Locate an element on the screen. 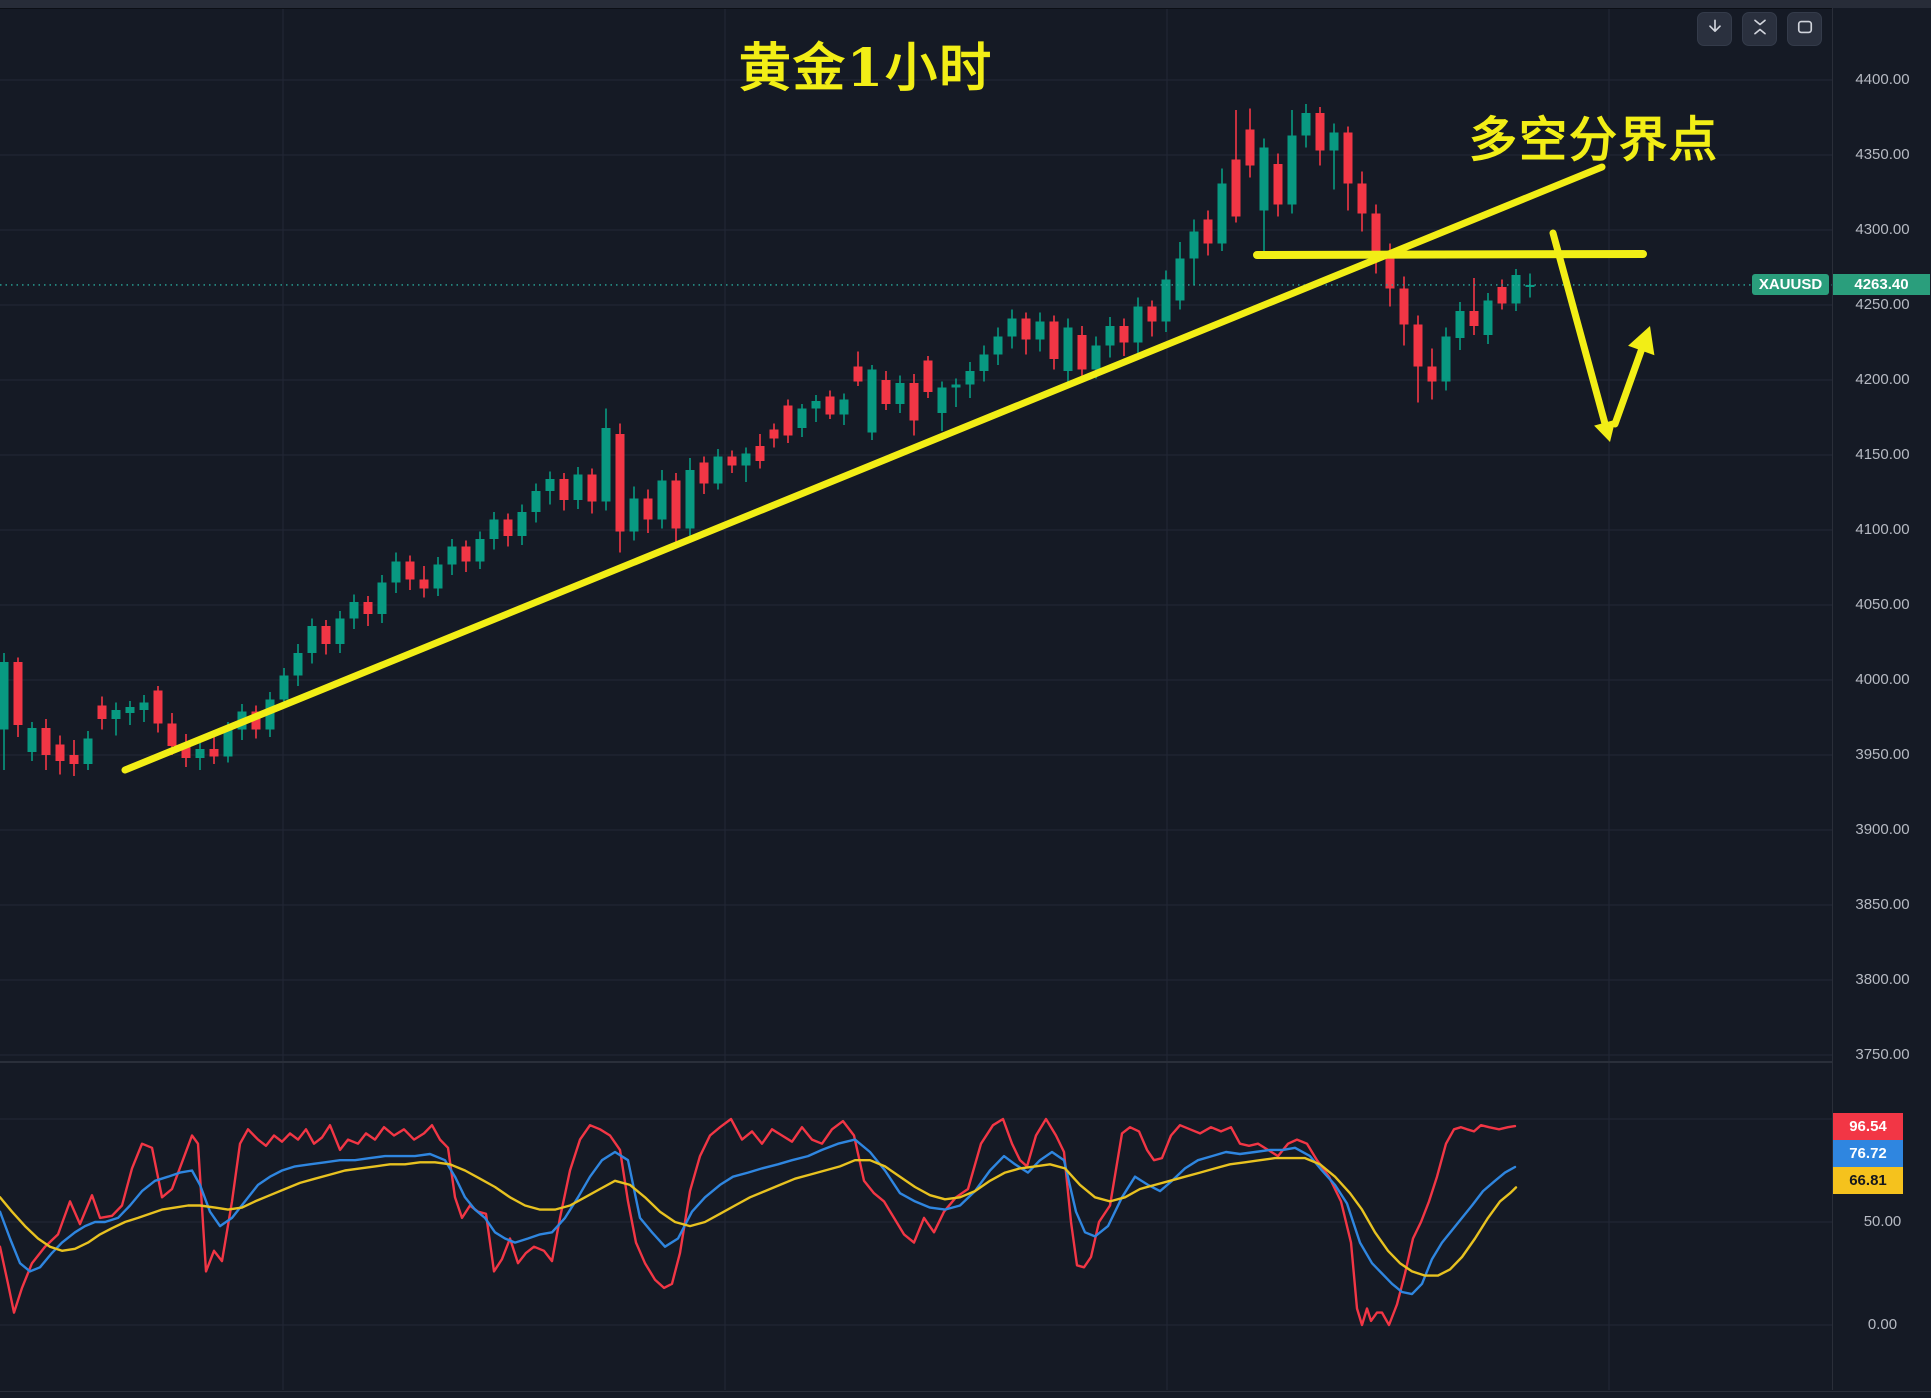 The image size is (1931, 1398). price-axis-label: 3850.00 is located at coordinates (1882, 904).